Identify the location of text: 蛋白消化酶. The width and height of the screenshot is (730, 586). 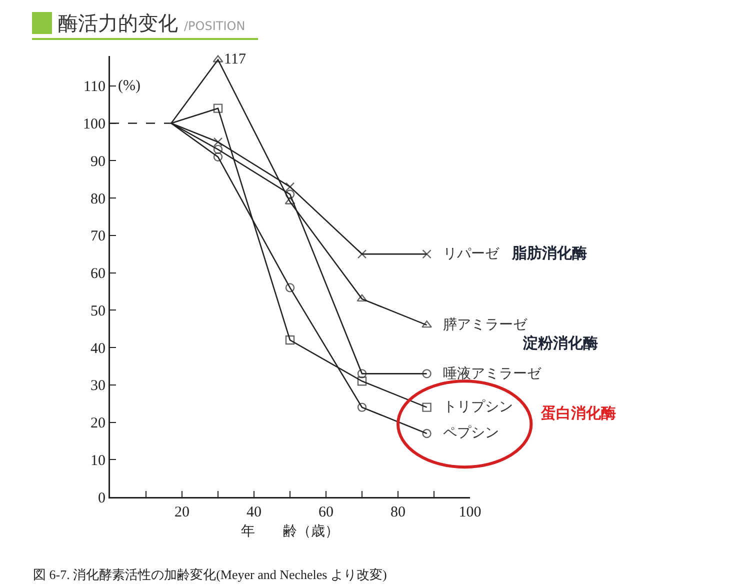
(578, 413).